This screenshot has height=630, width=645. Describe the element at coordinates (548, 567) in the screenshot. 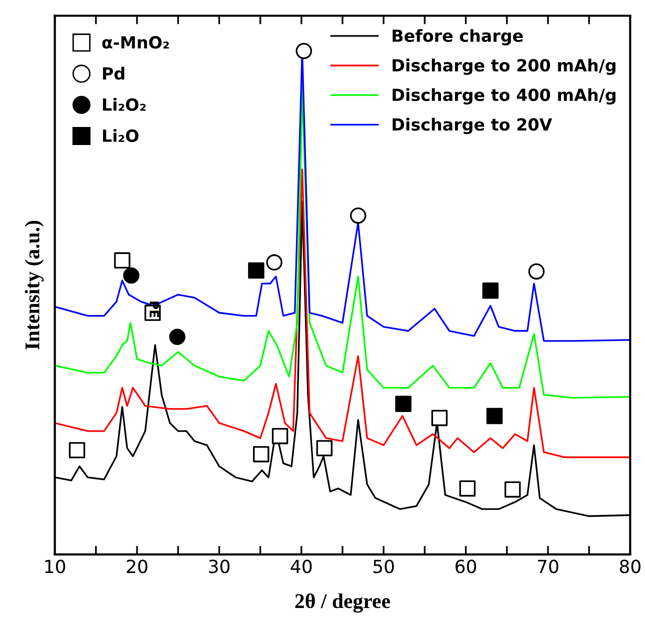

I see `x-tick-label: 70` at that location.